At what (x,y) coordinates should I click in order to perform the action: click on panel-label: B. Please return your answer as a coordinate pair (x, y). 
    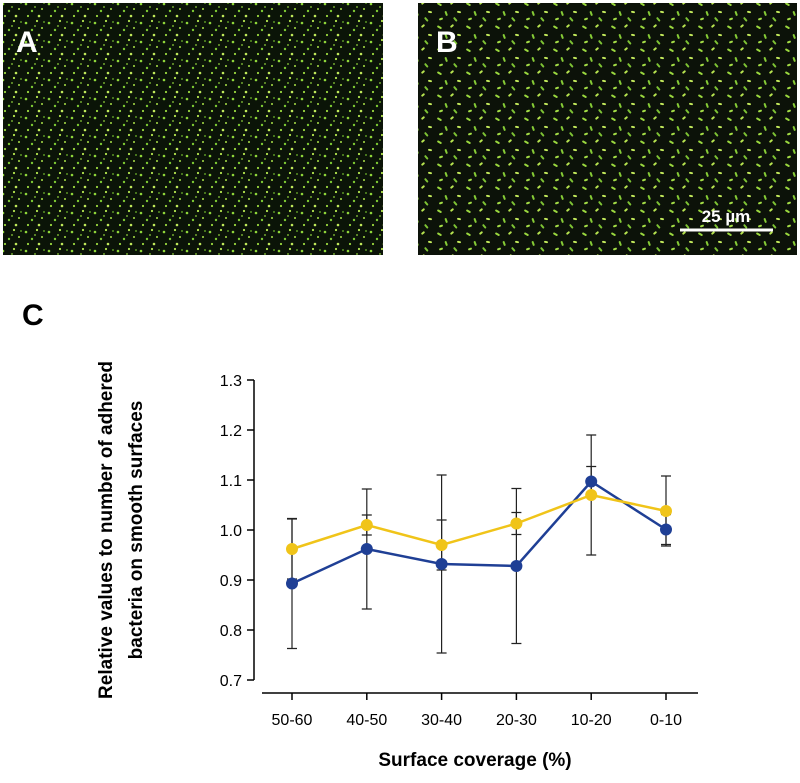
    Looking at the image, I should click on (447, 42).